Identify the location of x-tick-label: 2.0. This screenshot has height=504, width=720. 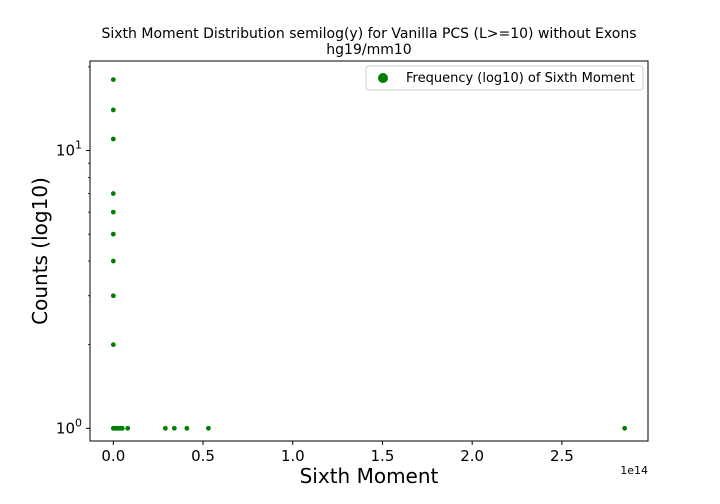
(472, 456).